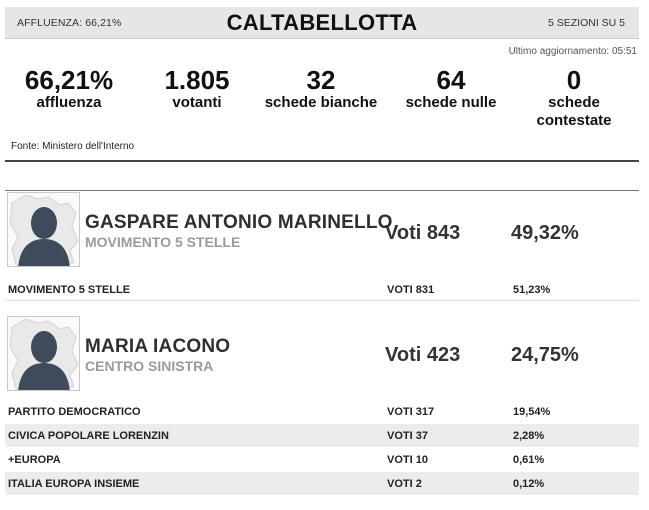 This screenshot has width=649, height=510. What do you see at coordinates (572, 51) in the screenshot?
I see `last-updated: Ultimo aggiornamento: 05:51` at bounding box center [572, 51].